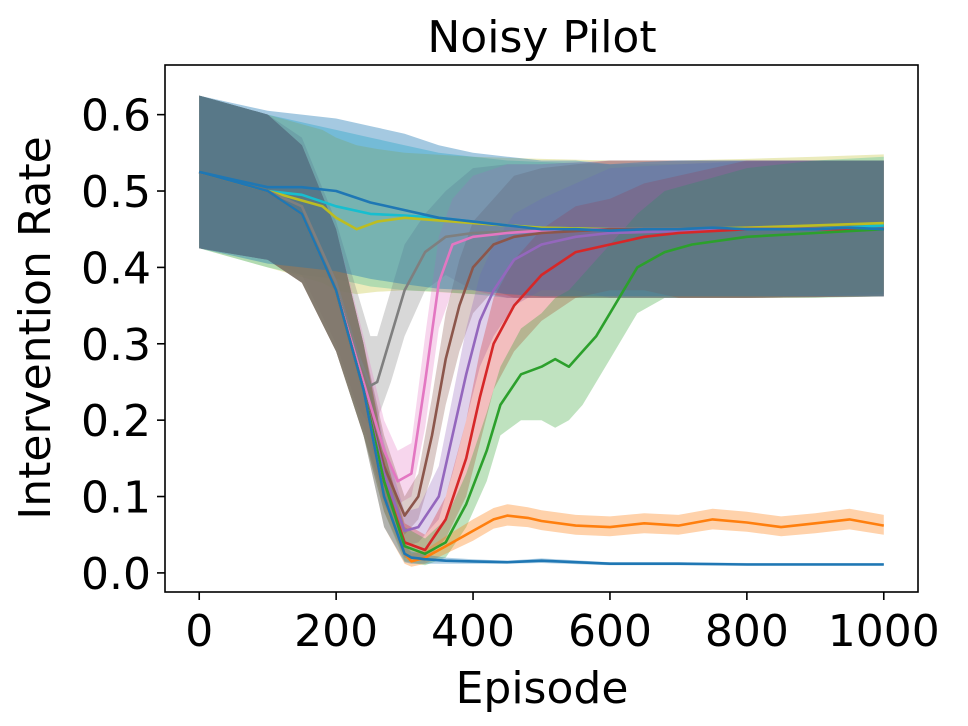  Describe the element at coordinates (473, 631) in the screenshot. I see `x-tick-label: 400` at that location.